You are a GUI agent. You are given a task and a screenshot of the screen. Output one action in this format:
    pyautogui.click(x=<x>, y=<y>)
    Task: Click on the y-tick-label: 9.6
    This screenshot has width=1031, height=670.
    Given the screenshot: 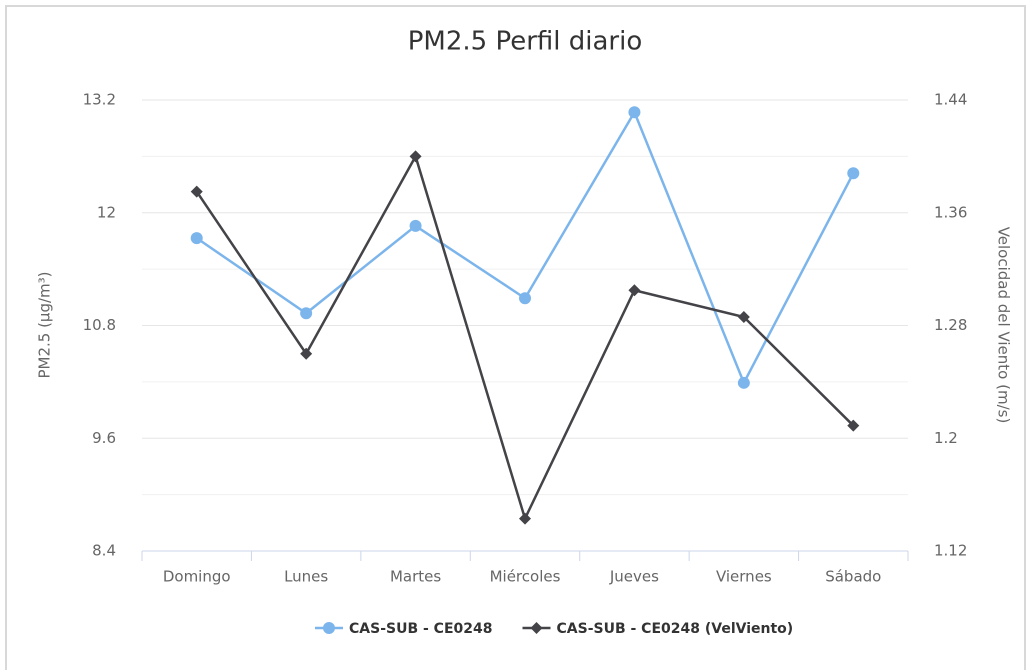 What is the action you would take?
    pyautogui.click(x=104, y=438)
    